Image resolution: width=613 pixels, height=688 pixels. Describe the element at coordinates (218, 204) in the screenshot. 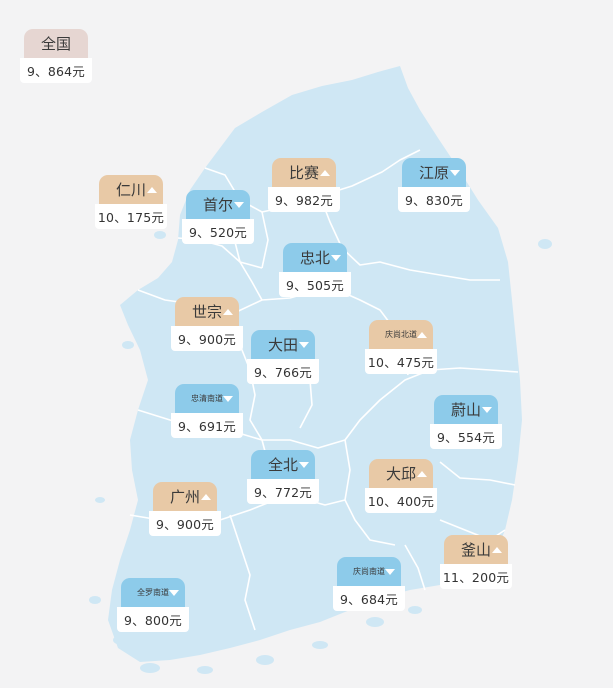

I see `region-name: 首尔` at that location.